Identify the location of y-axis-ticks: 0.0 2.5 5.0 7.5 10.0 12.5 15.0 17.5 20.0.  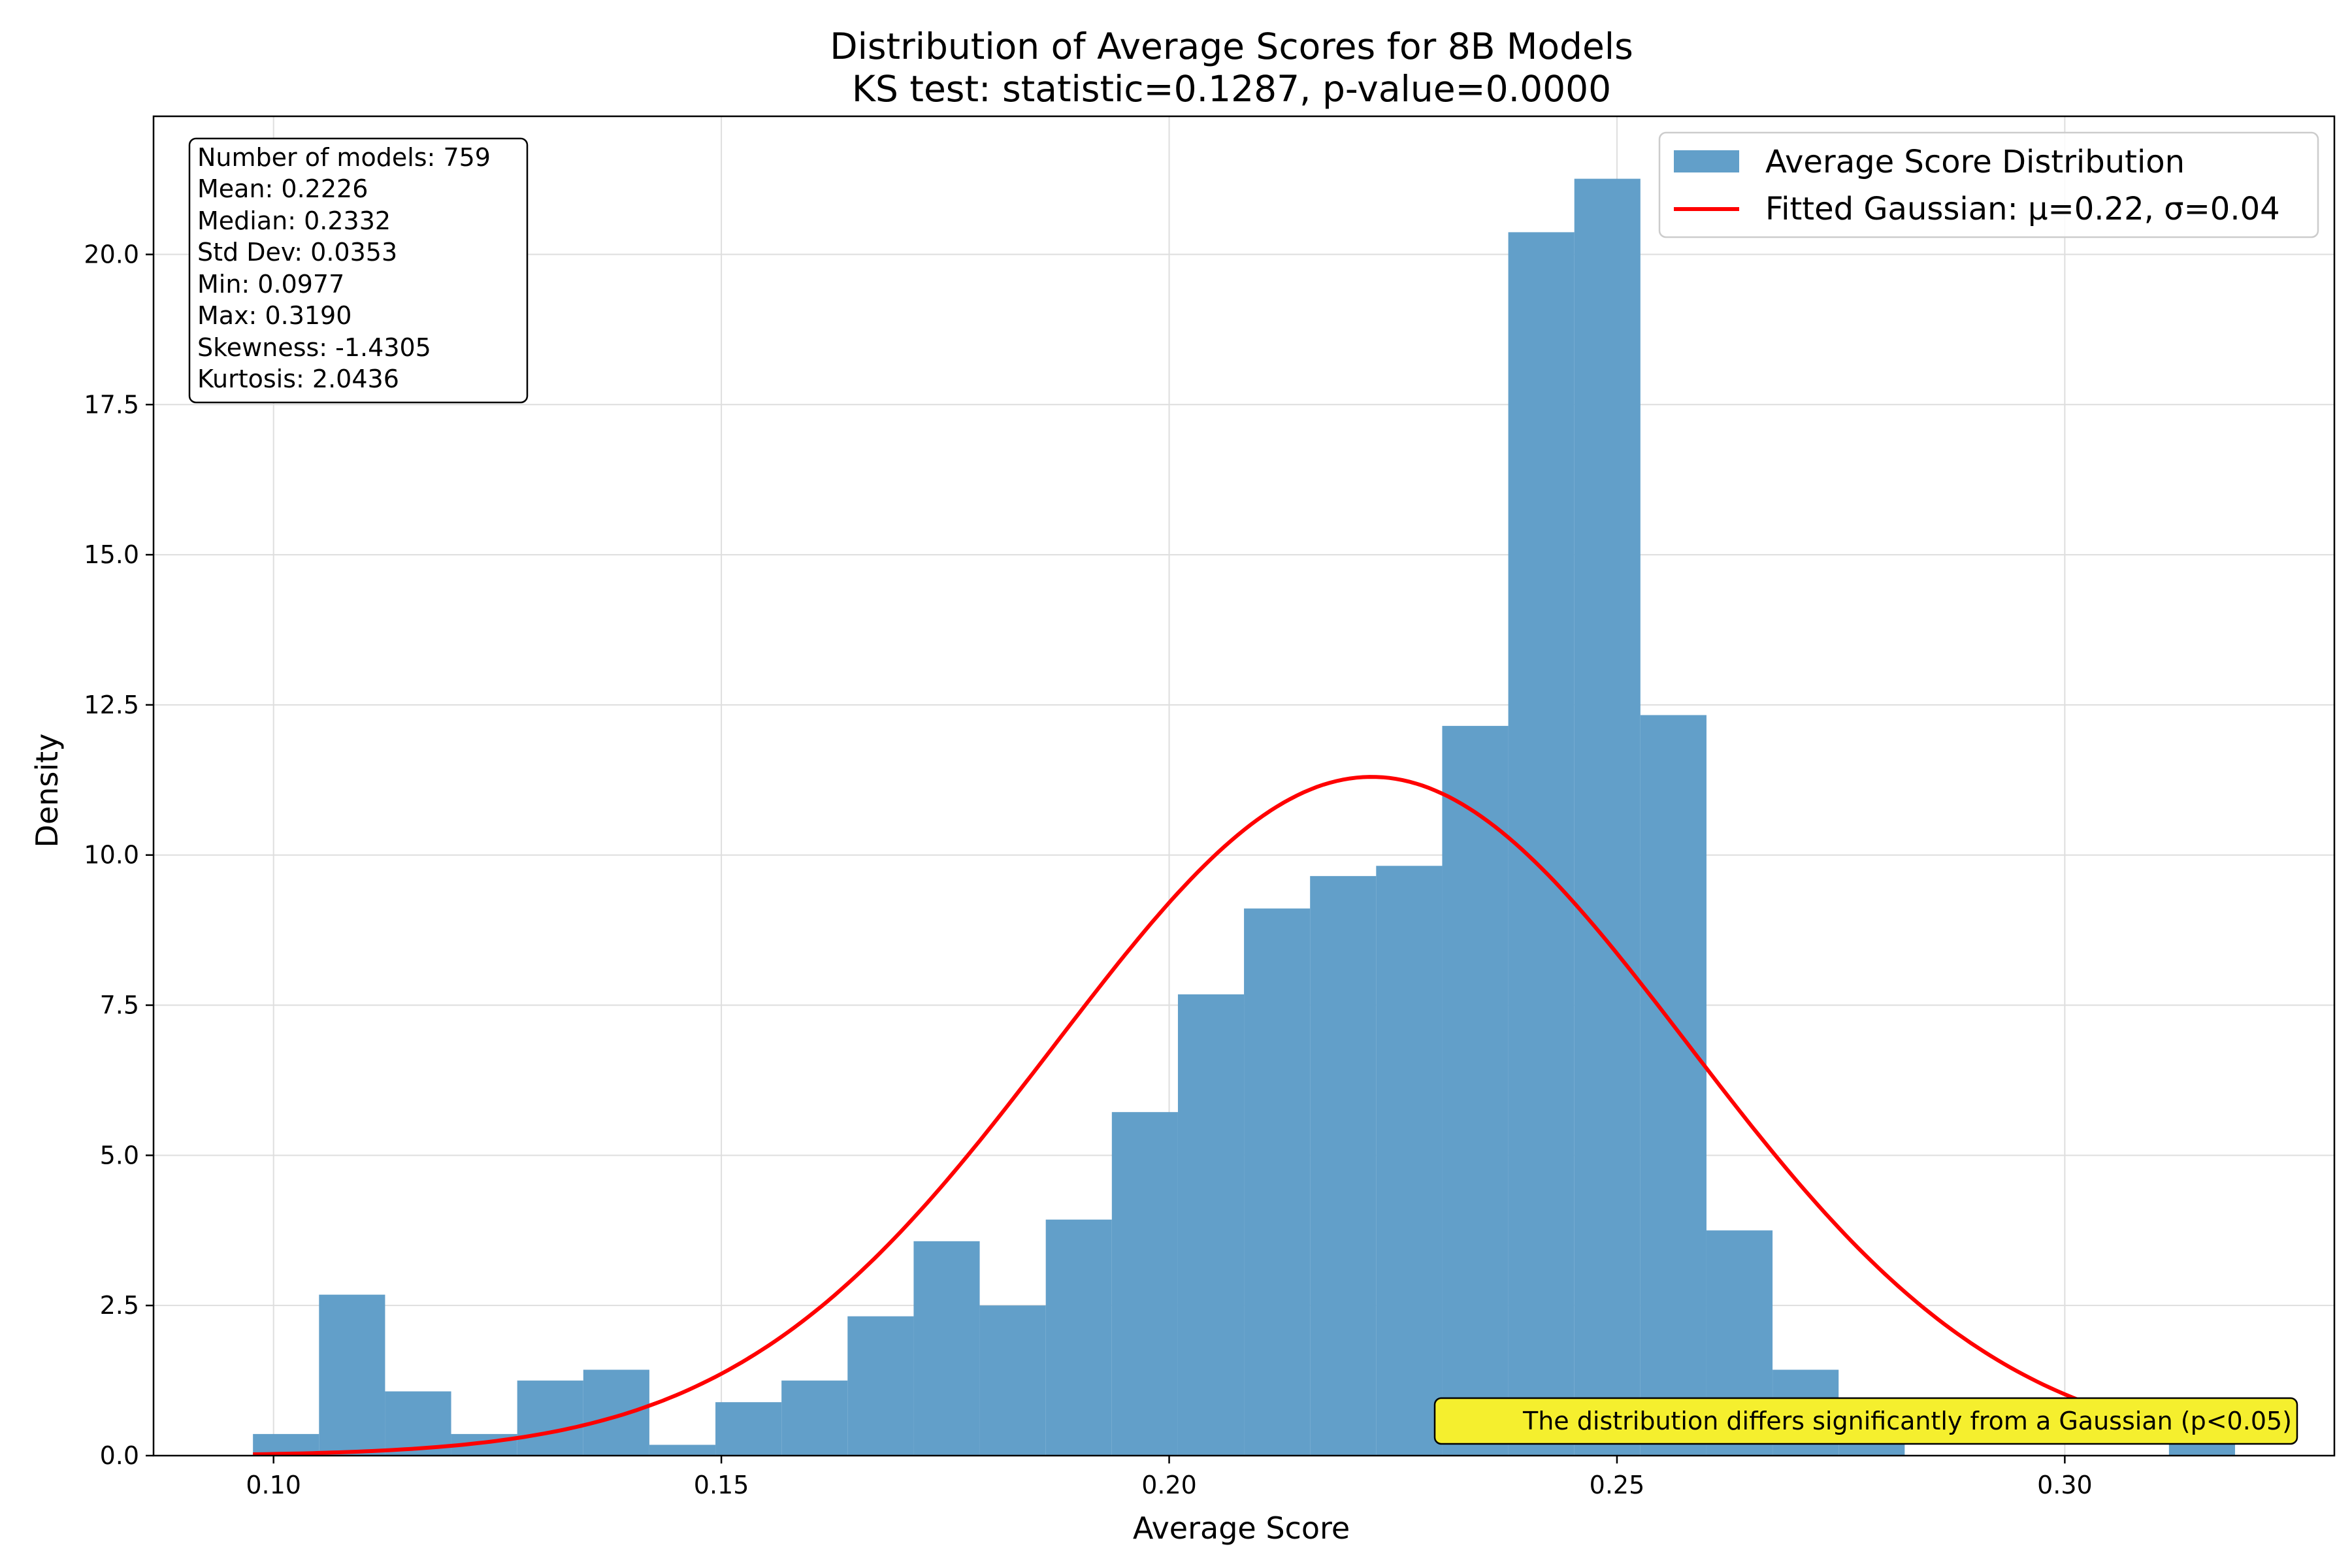
(119, 855).